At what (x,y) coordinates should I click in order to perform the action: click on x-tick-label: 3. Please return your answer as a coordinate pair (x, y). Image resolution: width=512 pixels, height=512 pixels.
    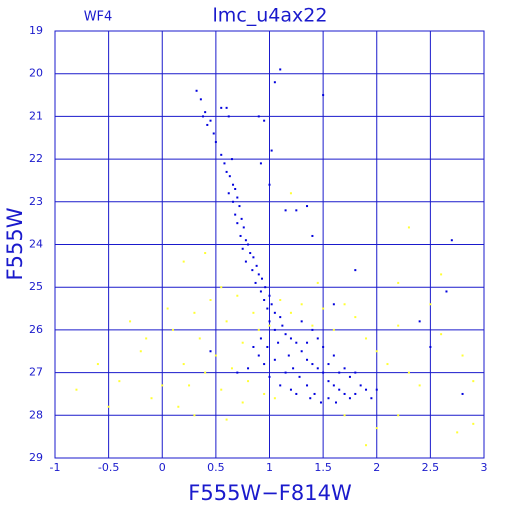
    Looking at the image, I should click on (484, 467).